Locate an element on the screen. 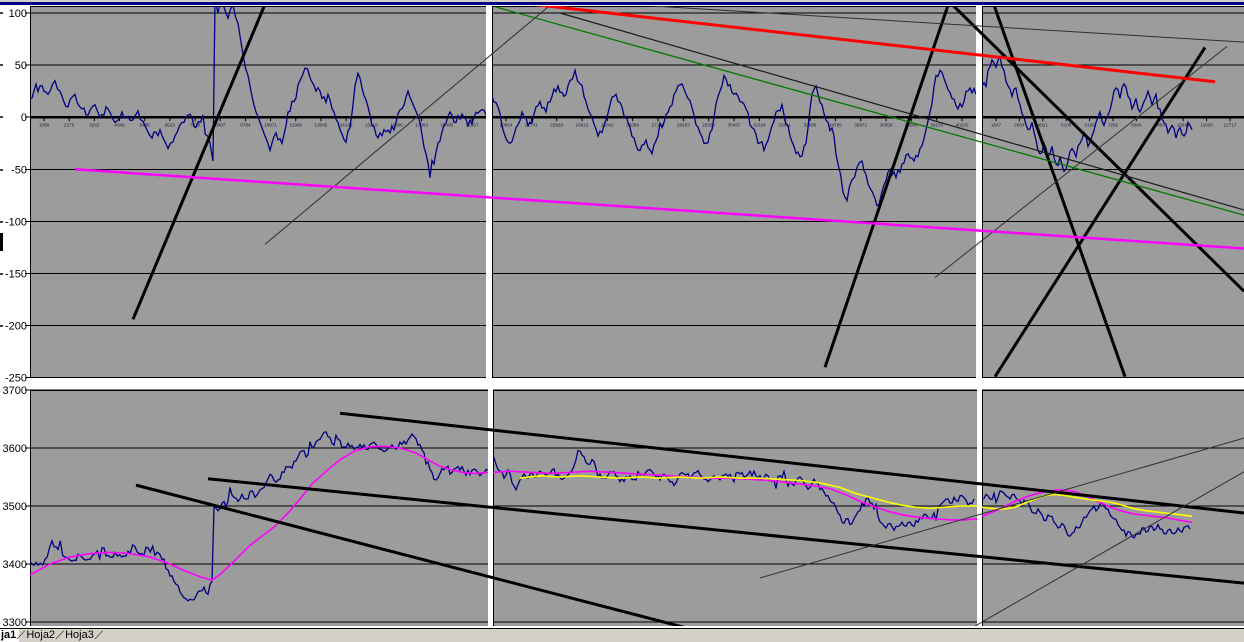 The image size is (1244, 642). svg-text: 3400 is located at coordinates (15, 565).